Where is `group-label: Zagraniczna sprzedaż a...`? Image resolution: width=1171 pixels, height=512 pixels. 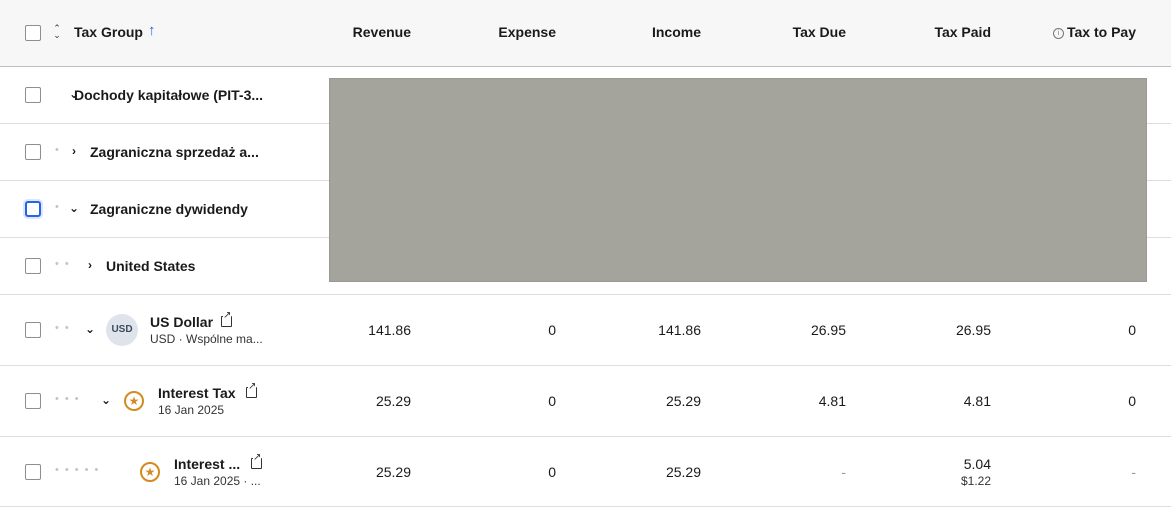
group-label: Zagraniczna sprzedaż a... is located at coordinates (174, 152).